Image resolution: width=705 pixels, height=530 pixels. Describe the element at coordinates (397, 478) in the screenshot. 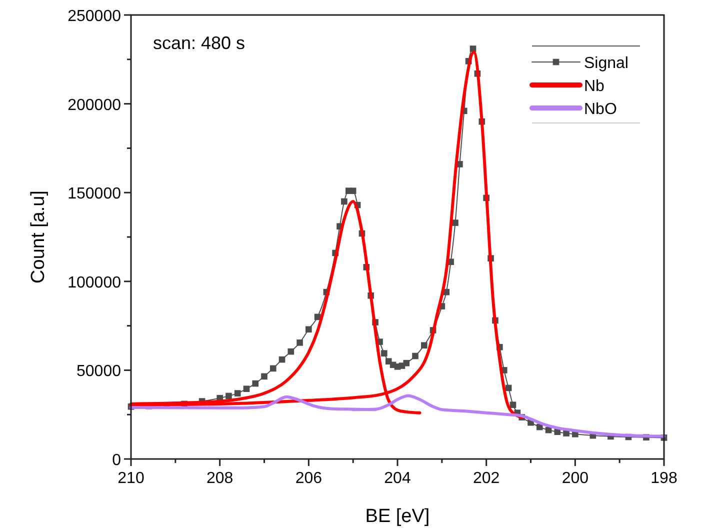

I see `x-tick-label: 204` at that location.